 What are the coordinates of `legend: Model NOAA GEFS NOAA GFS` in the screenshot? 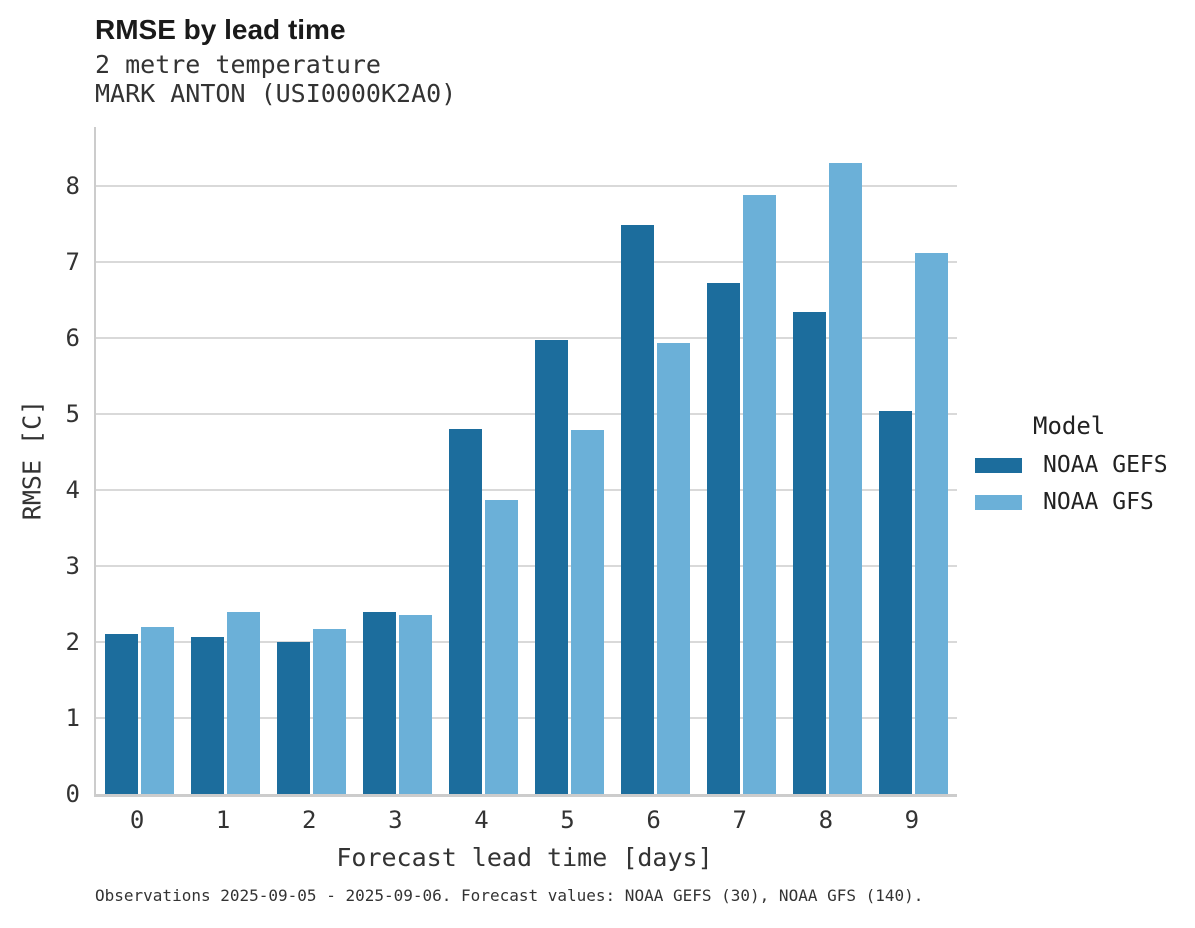 It's located at (1082, 463).